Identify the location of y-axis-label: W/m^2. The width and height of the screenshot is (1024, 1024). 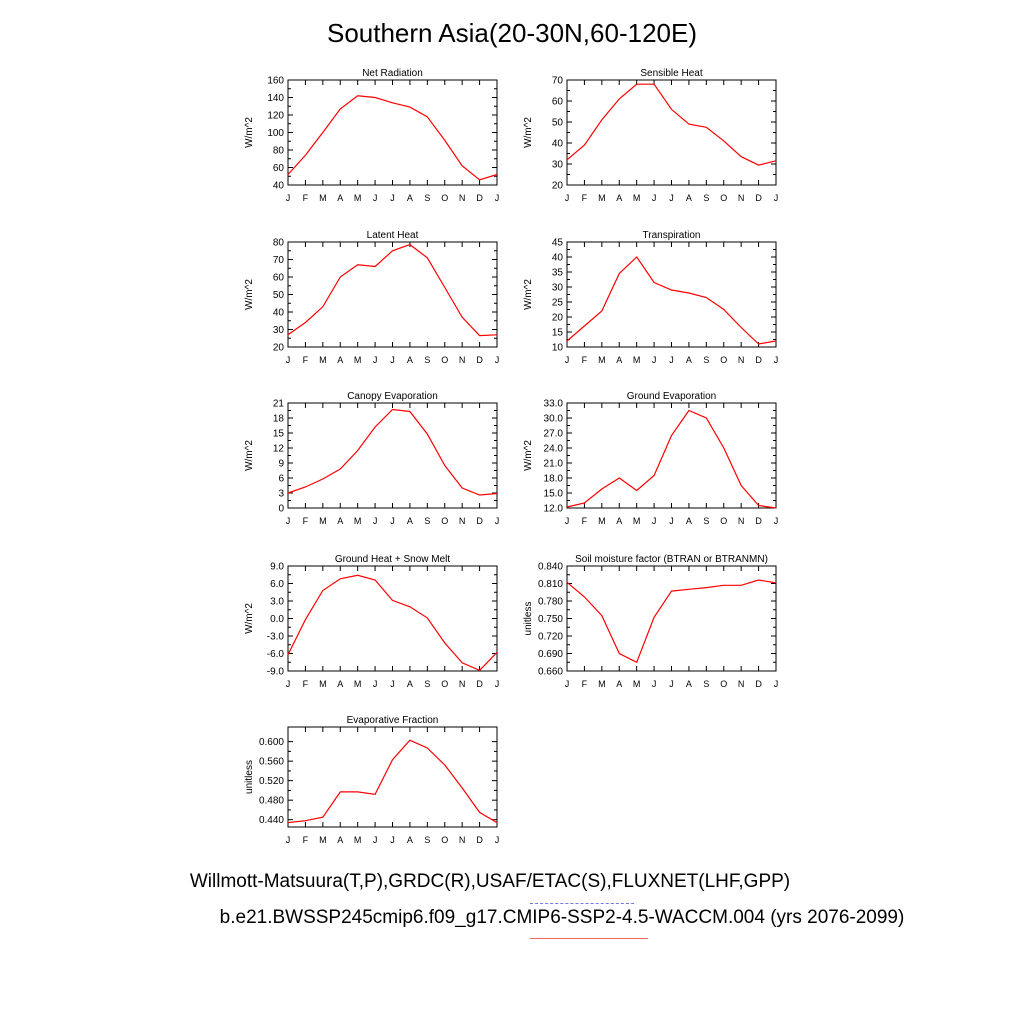
(249, 618).